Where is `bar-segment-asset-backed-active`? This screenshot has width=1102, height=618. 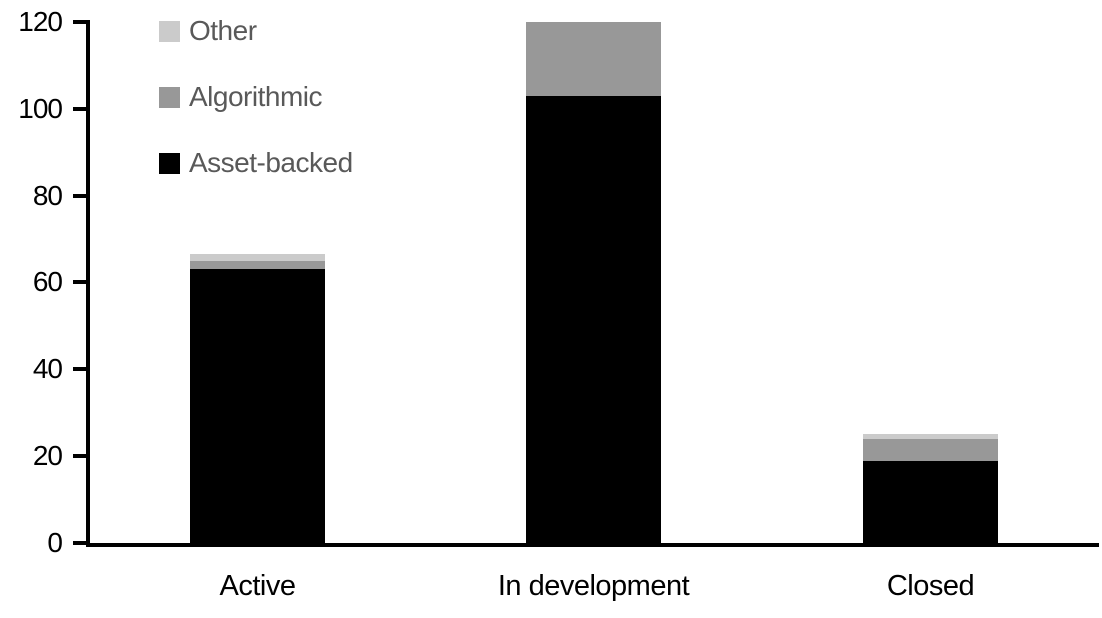
bar-segment-asset-backed-active is located at coordinates (257, 406).